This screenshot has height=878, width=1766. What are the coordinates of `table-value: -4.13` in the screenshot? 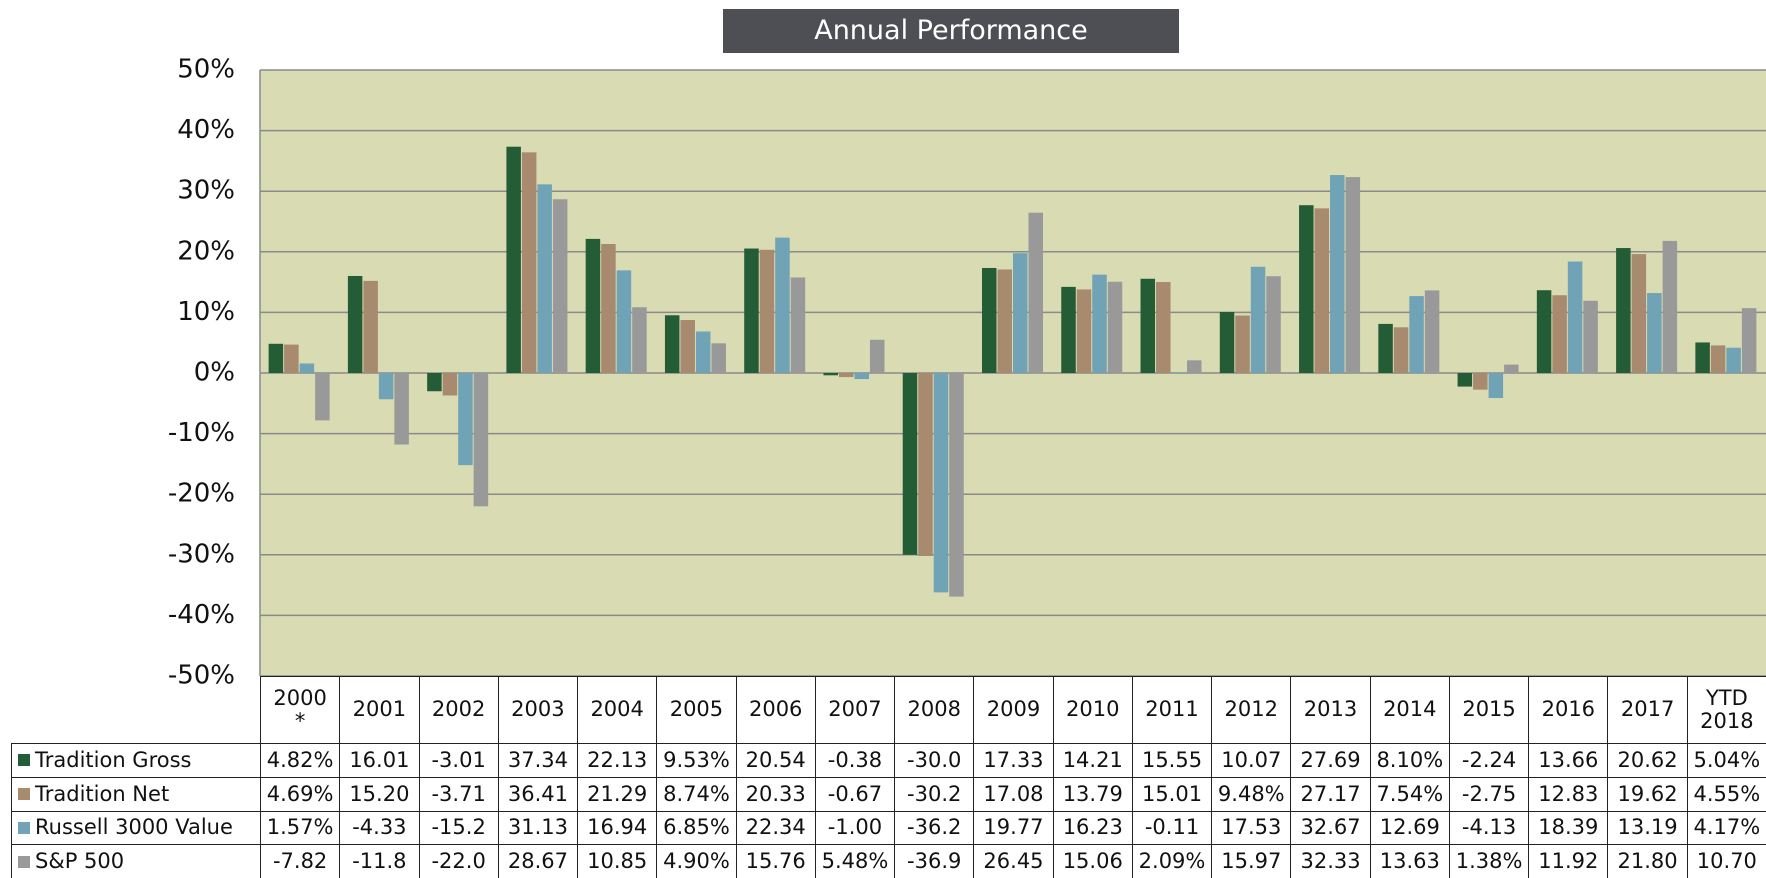 It's located at (1489, 828).